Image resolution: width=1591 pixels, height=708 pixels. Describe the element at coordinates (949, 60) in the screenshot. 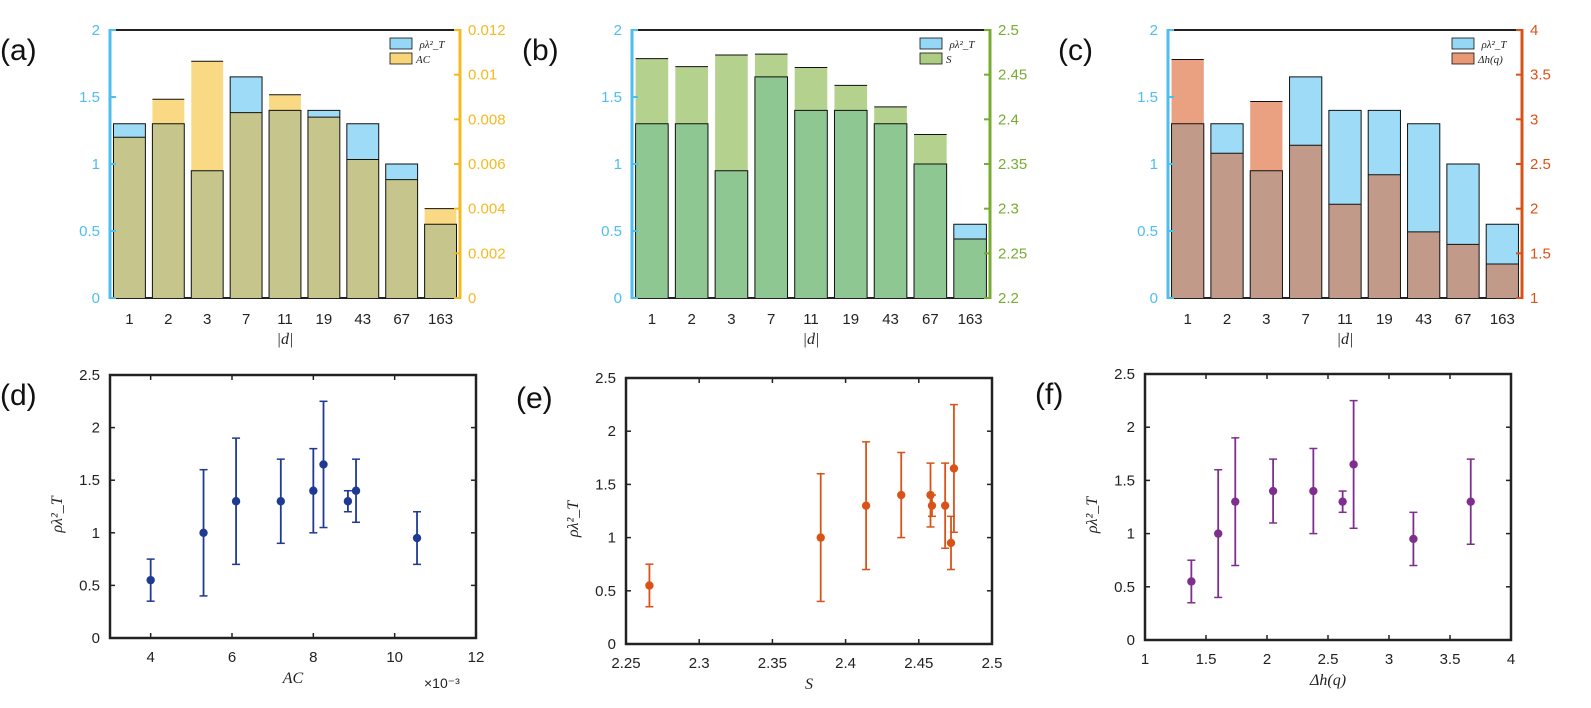

I see `legend-label-s: S` at that location.